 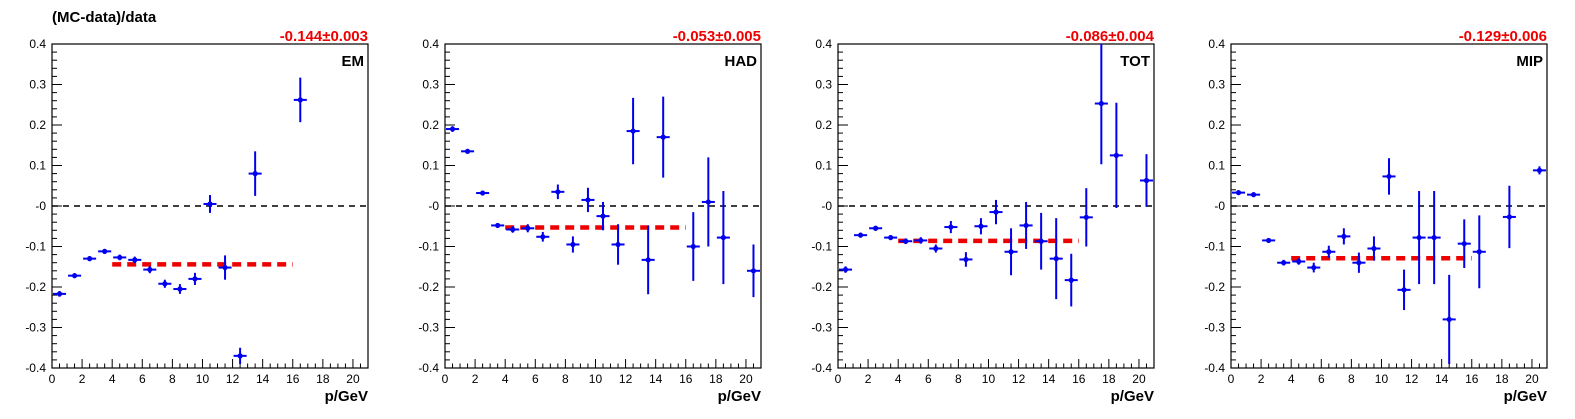 What do you see at coordinates (1216, 85) in the screenshot?
I see `y-tick-label: 0.3` at bounding box center [1216, 85].